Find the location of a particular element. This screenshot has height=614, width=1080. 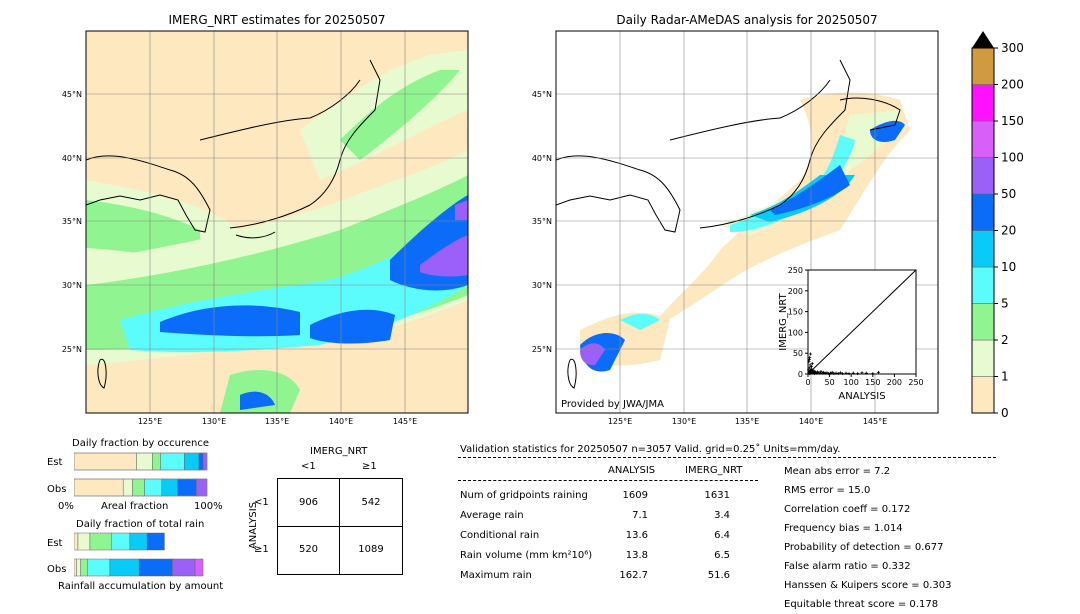

score-line: RMS error = 15.0 is located at coordinates (827, 490).